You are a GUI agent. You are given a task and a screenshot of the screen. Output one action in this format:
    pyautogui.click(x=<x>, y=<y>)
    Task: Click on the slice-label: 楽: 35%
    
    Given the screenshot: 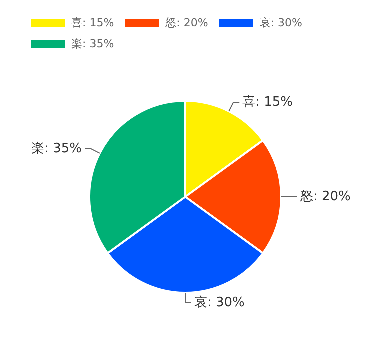 What is the action you would take?
    pyautogui.click(x=57, y=148)
    